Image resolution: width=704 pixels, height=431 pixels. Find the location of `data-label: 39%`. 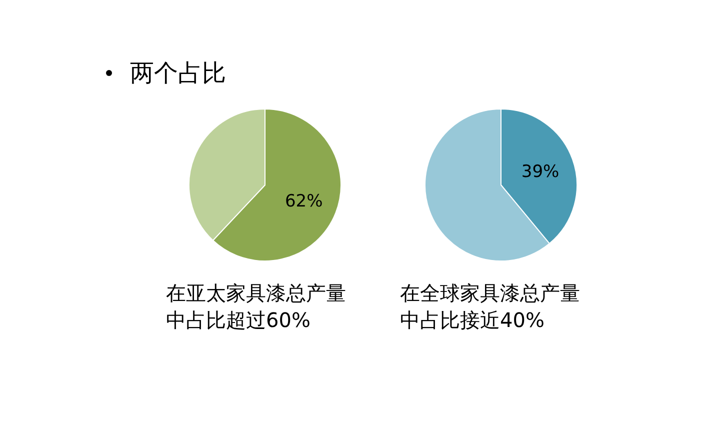

data-label: 39% is located at coordinates (540, 172).